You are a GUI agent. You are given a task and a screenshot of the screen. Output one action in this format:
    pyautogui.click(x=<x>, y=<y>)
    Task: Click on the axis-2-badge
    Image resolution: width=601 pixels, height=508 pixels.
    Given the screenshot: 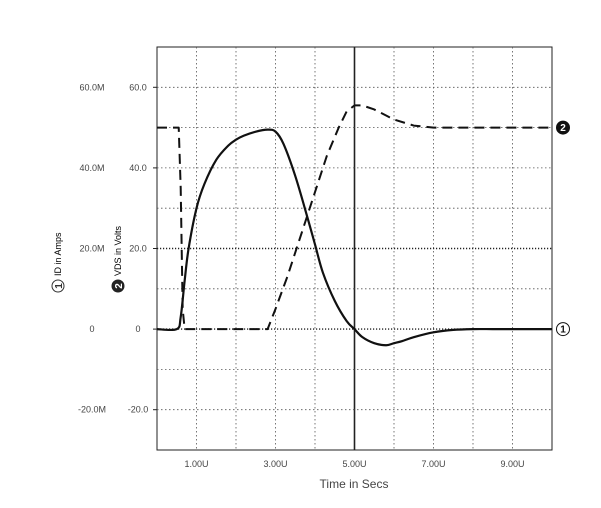 What is the action you would take?
    pyautogui.click(x=118, y=286)
    